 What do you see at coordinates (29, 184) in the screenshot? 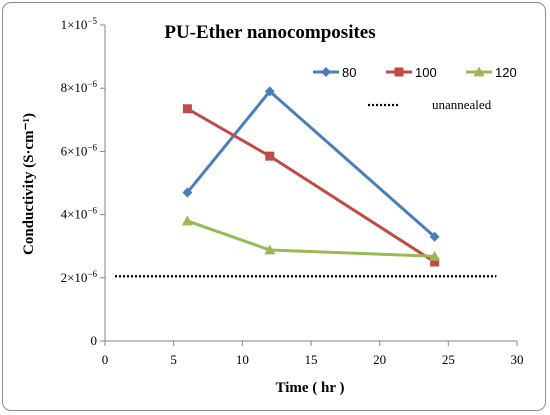
I see `y-axis-title: Conductivity (S·cm⁻¹)` at bounding box center [29, 184].